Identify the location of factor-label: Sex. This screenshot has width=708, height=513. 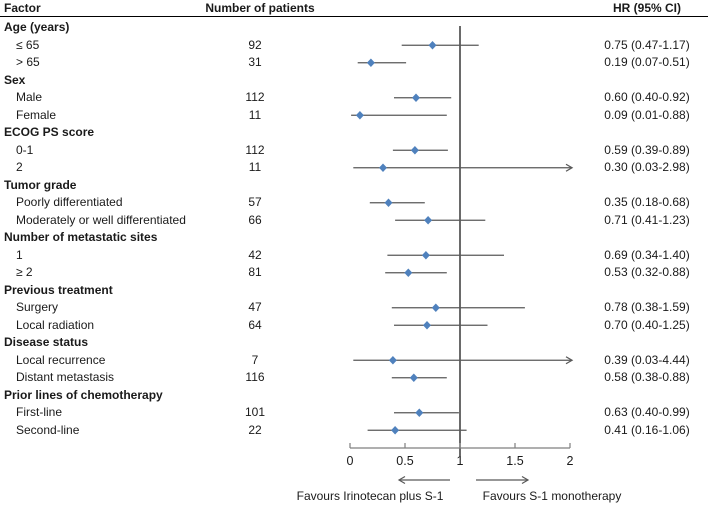
(15, 79).